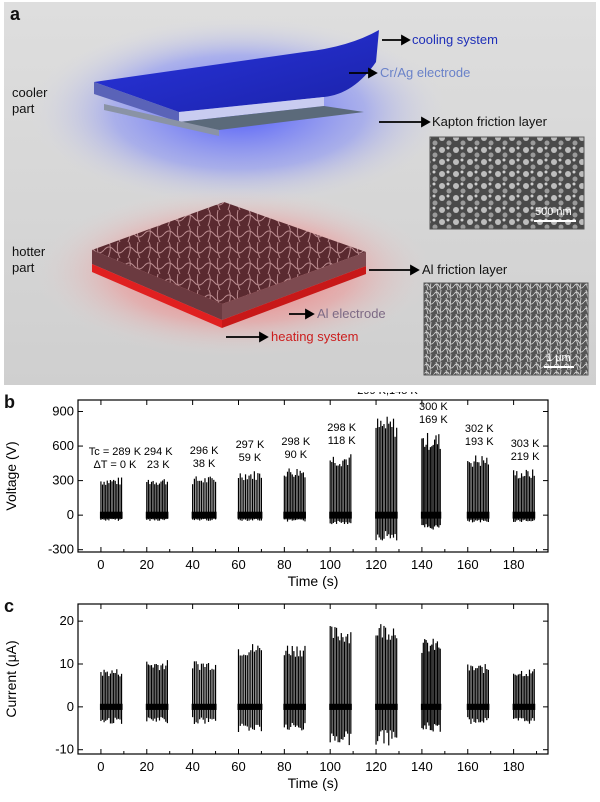 The height and width of the screenshot is (802, 600). Describe the element at coordinates (11, 475) in the screenshot. I see `y-axis-label: Voltage (V)` at that location.